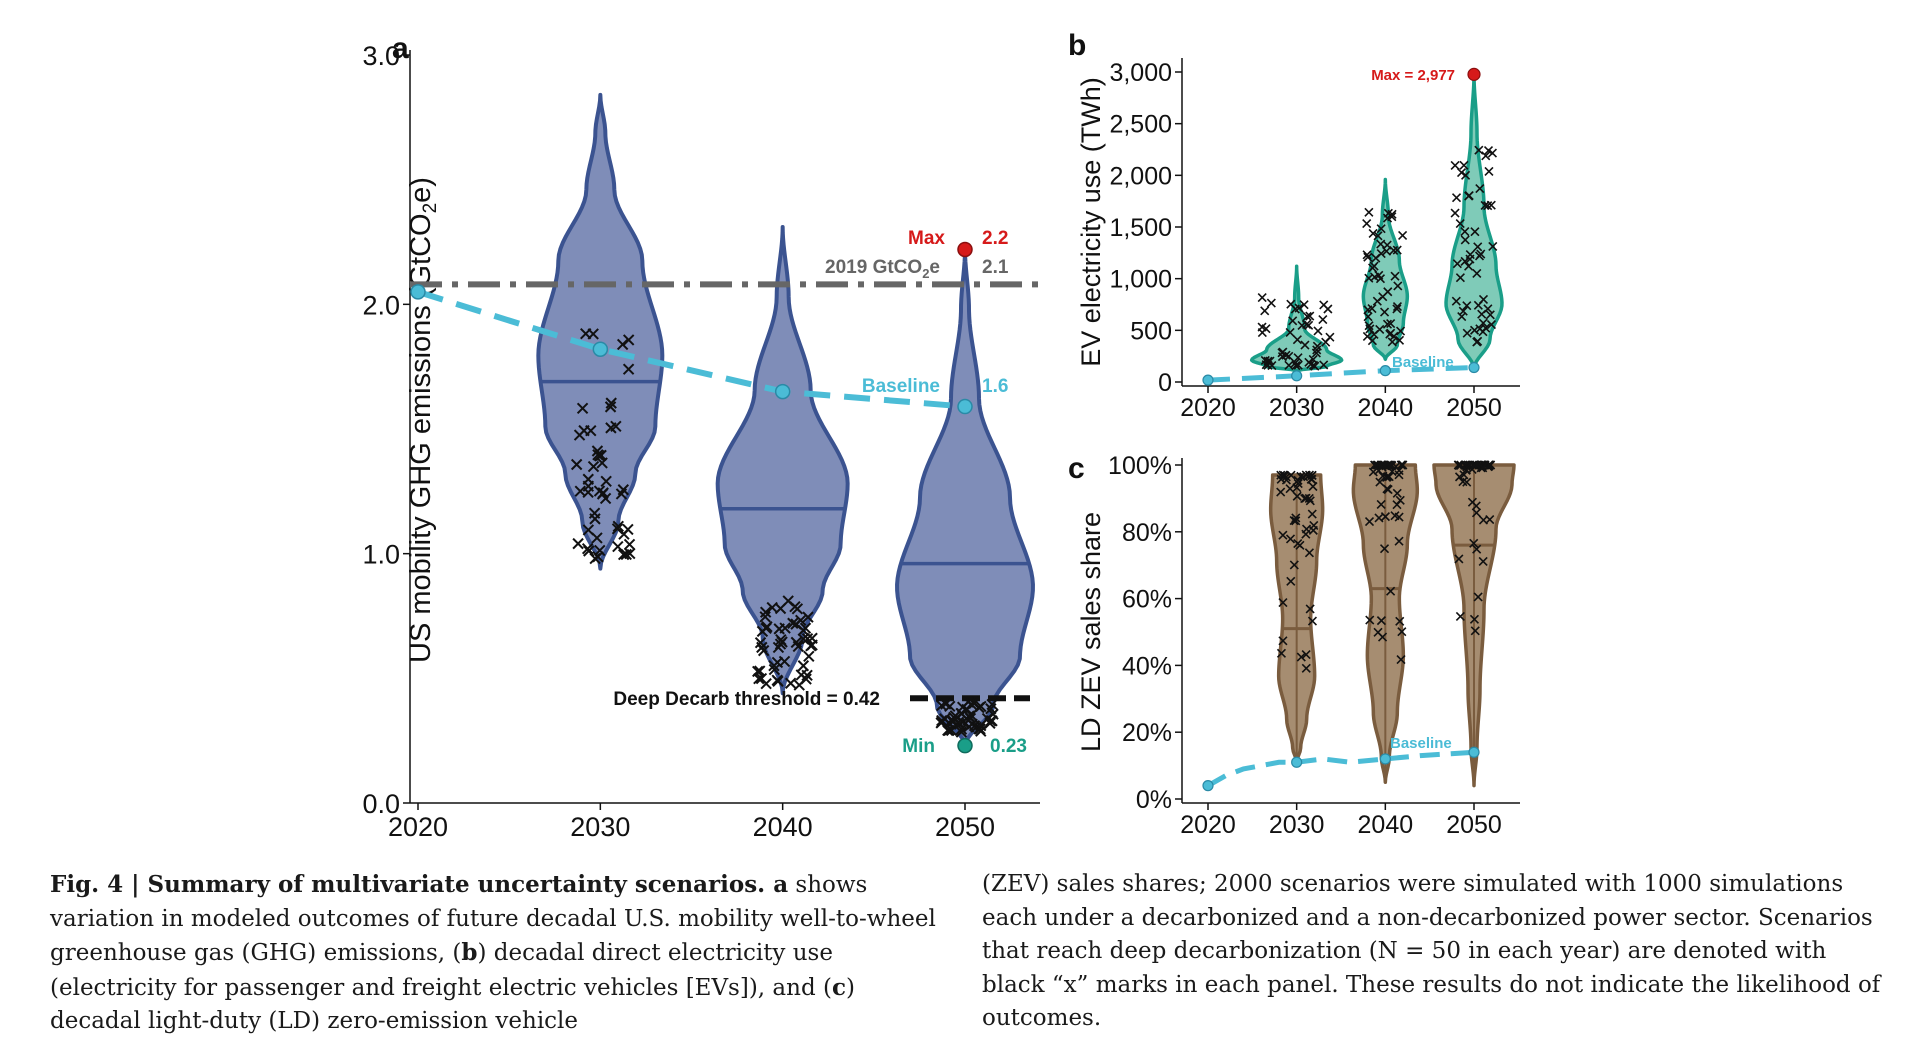 This screenshot has width=1909, height=1039. I want to click on violin-a-2040, so click(782, 460).